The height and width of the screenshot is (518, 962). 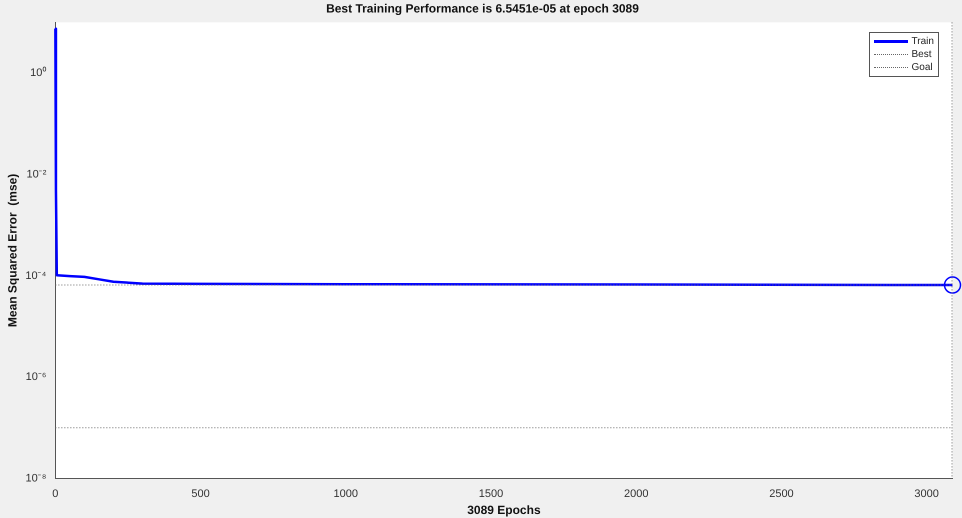 I want to click on x-tick-label: 1000, so click(x=346, y=494).